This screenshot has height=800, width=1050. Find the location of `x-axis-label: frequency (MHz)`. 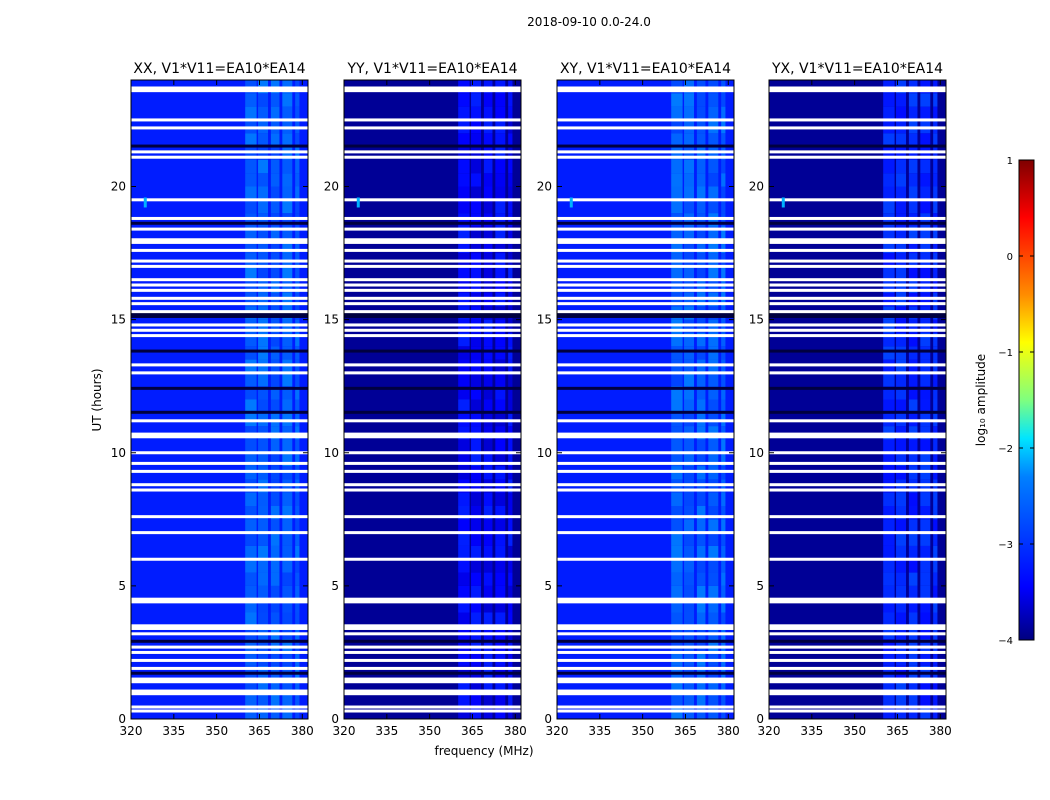

x-axis-label: frequency (MHz) is located at coordinates (483, 751).